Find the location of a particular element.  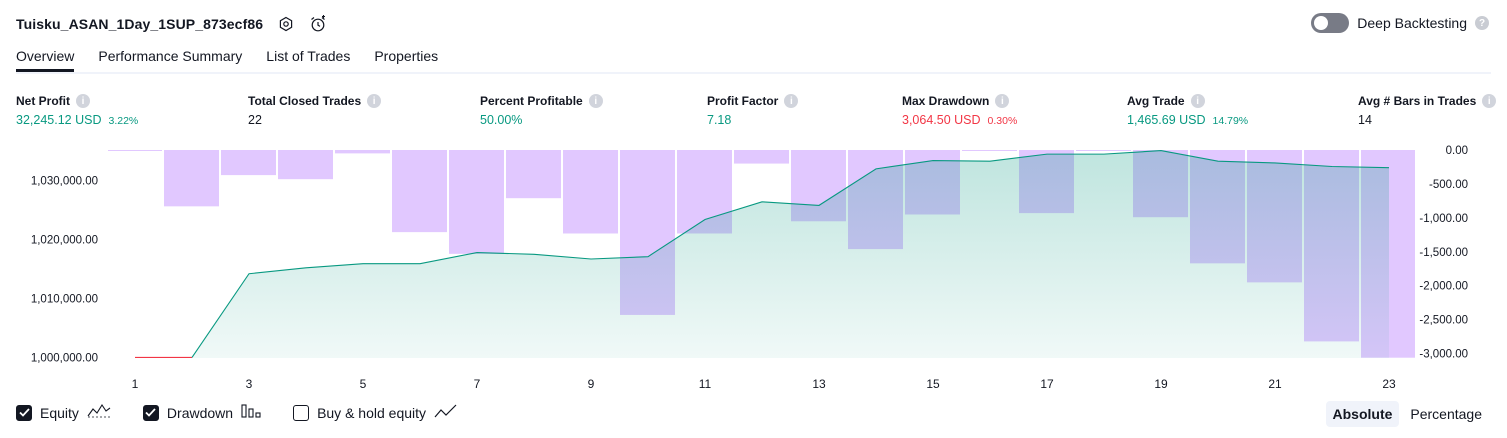

metric-label: Total Closed Trades is located at coordinates (305, 101).